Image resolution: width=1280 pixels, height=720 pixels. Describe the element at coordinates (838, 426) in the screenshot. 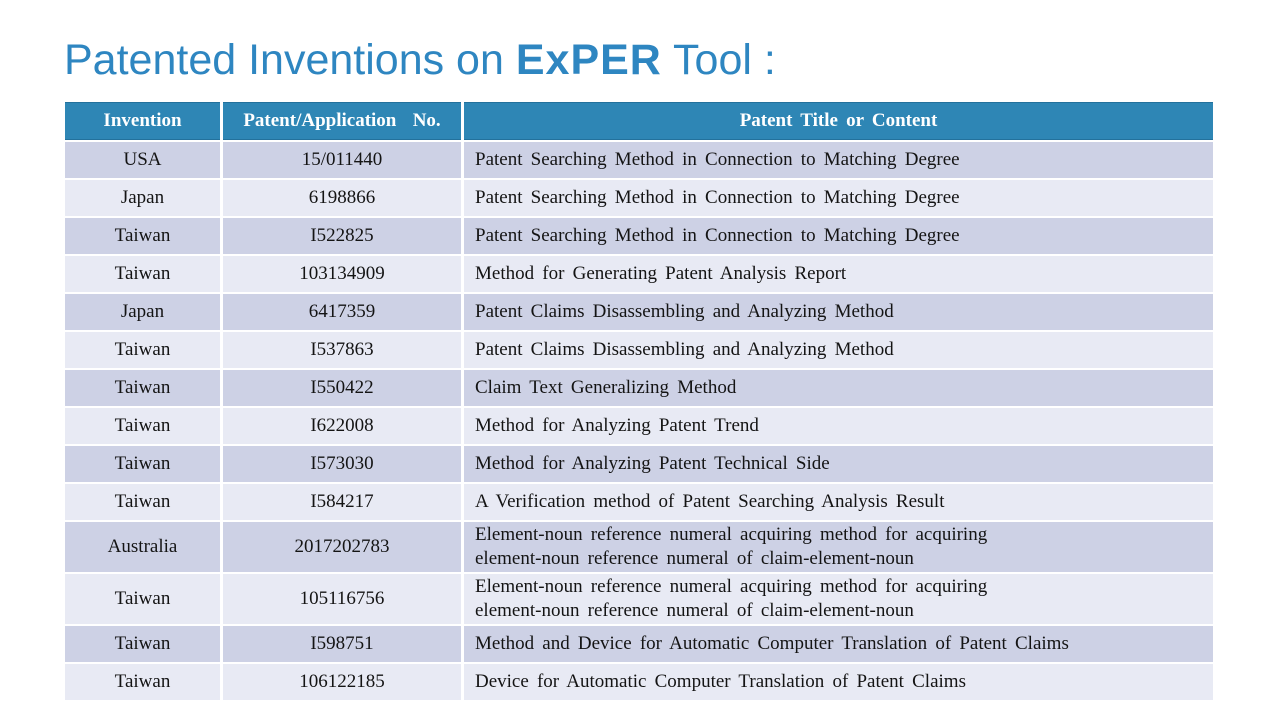

I see `cell-patent-title: Method for Analyzing Patent Trend` at that location.